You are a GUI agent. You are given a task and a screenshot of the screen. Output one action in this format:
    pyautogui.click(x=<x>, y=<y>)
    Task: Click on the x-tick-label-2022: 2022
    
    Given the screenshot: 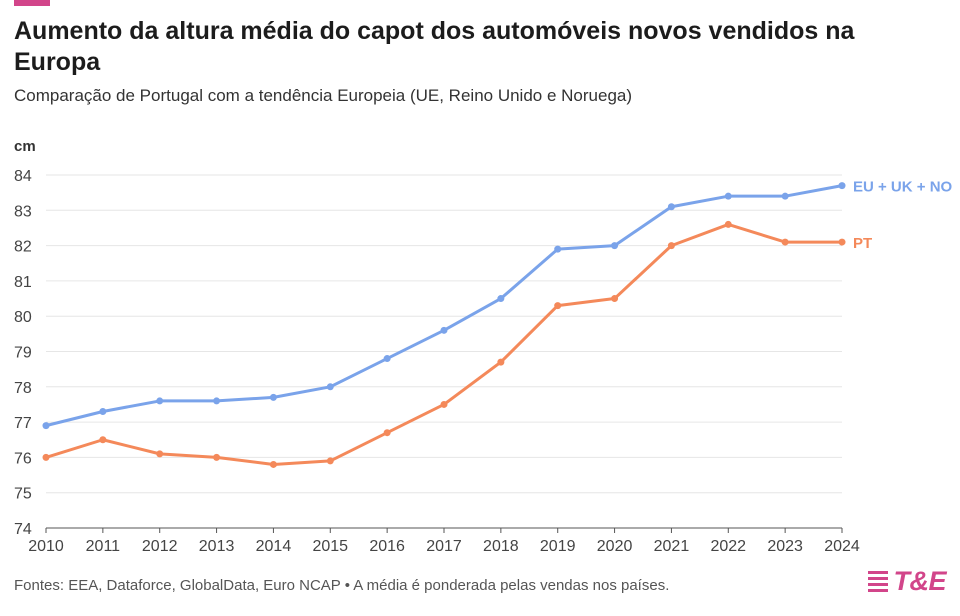 What is the action you would take?
    pyautogui.click(x=728, y=546)
    